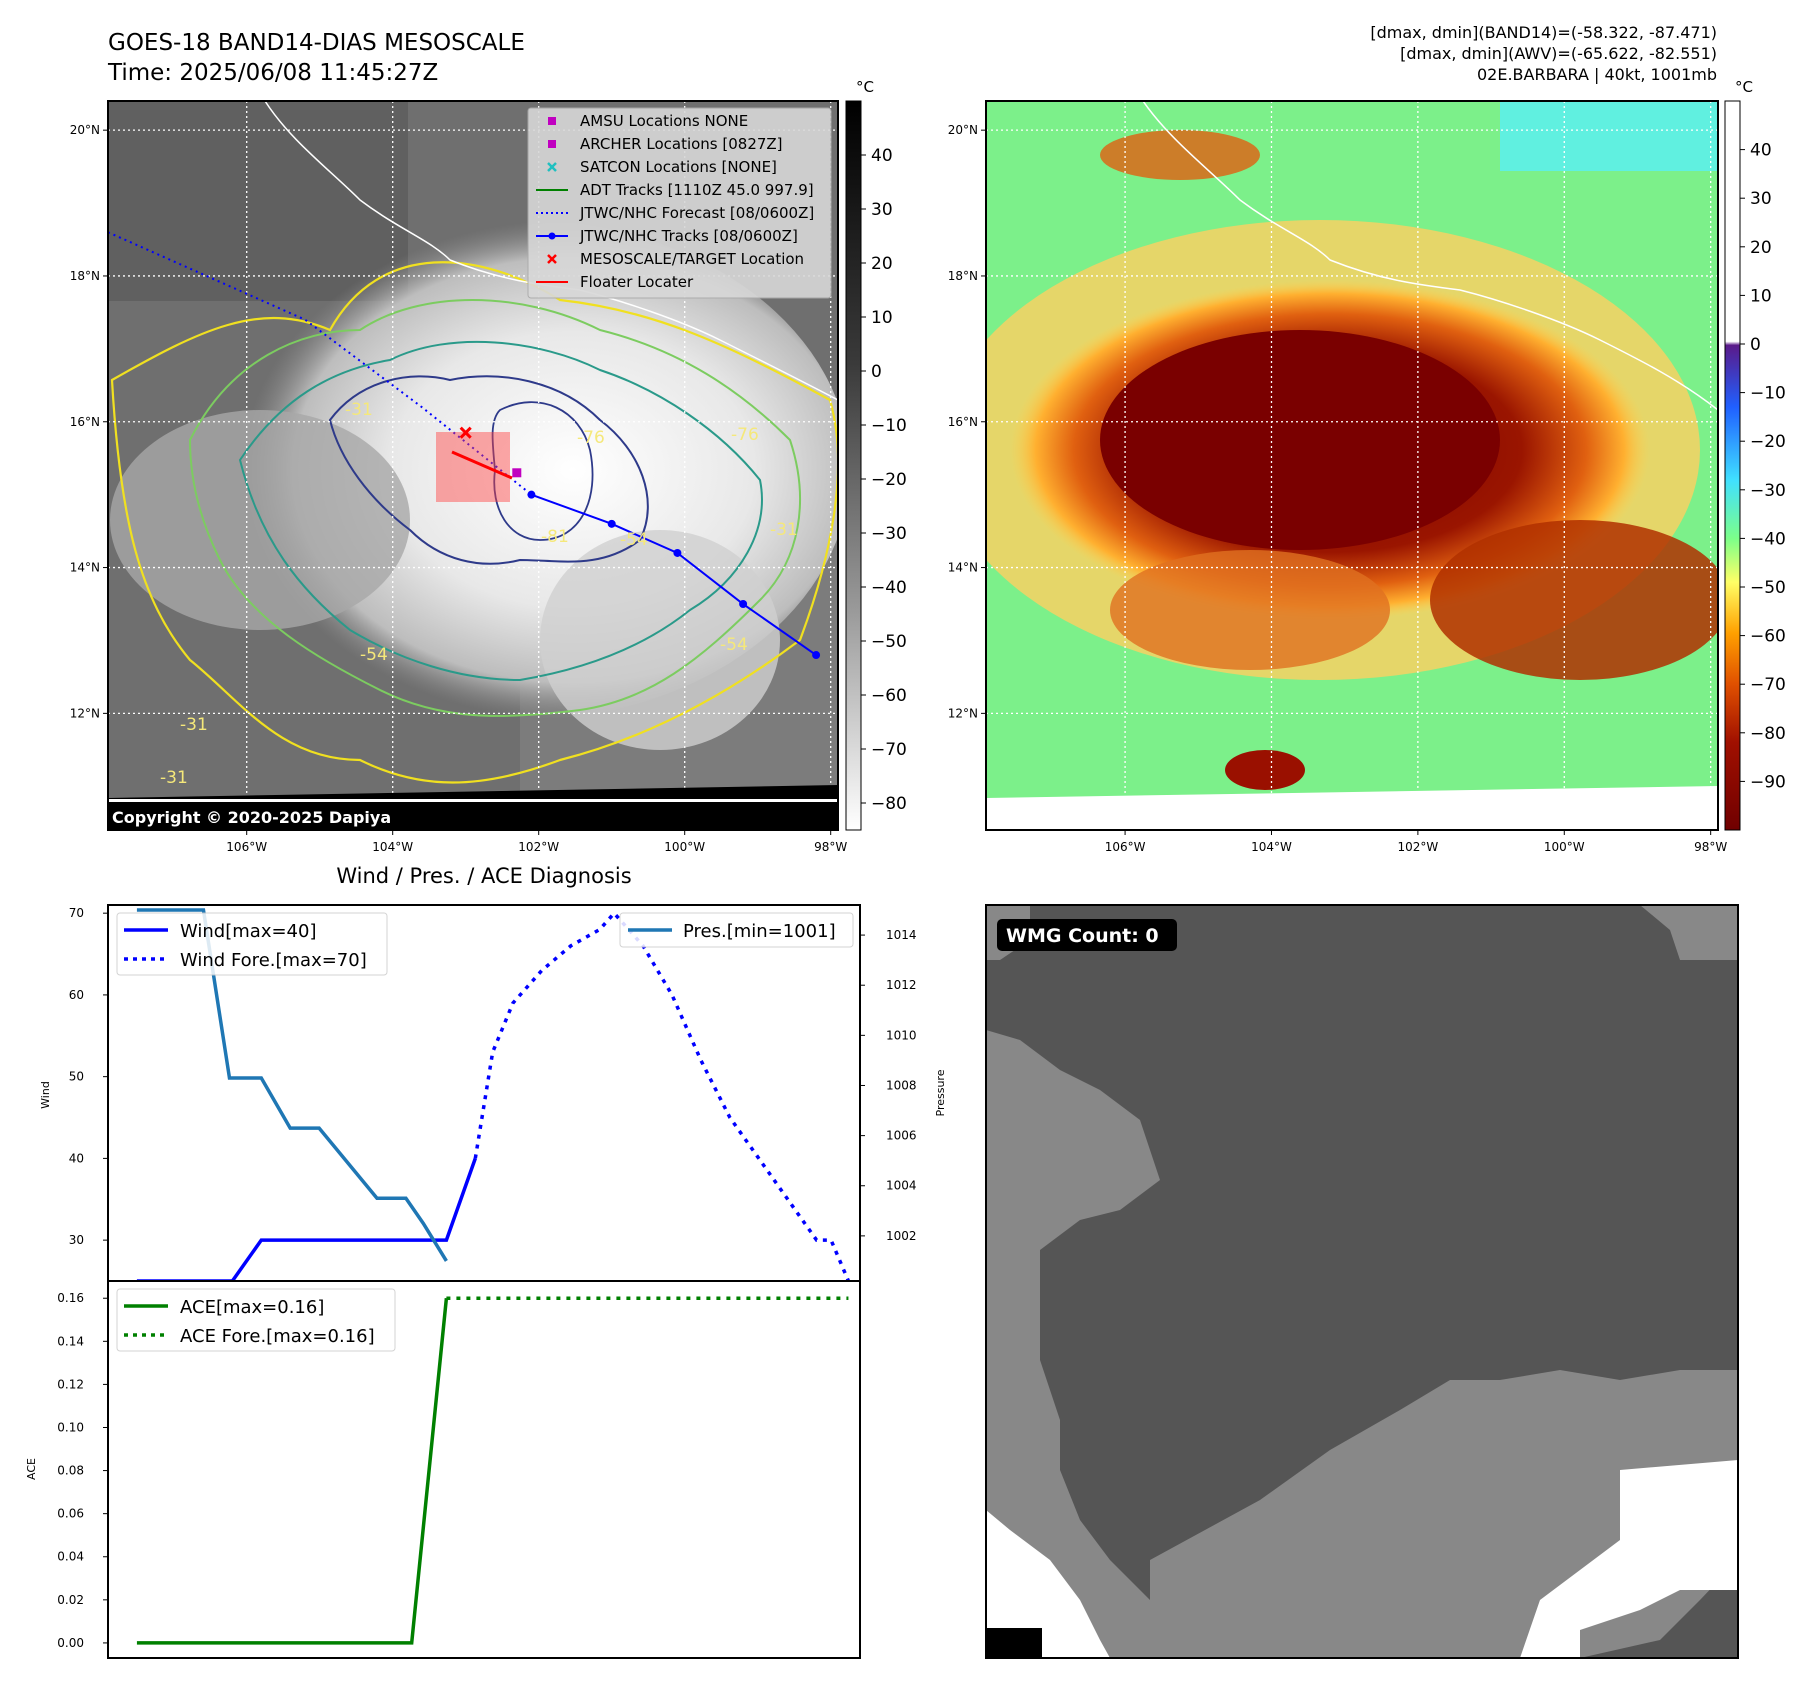 The width and height of the screenshot is (1801, 1694). What do you see at coordinates (901, 1035) in the screenshot?
I see `pressure-tick-label: 1010` at bounding box center [901, 1035].